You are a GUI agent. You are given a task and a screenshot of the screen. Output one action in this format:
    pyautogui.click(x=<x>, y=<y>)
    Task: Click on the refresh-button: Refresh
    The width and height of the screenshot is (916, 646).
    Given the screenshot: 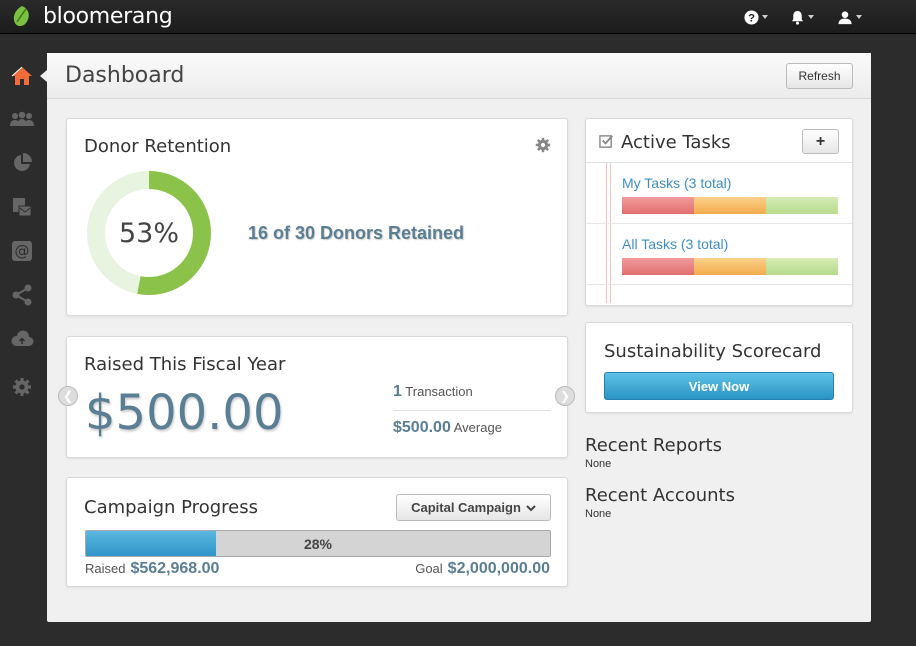 What is the action you would take?
    pyautogui.click(x=819, y=76)
    